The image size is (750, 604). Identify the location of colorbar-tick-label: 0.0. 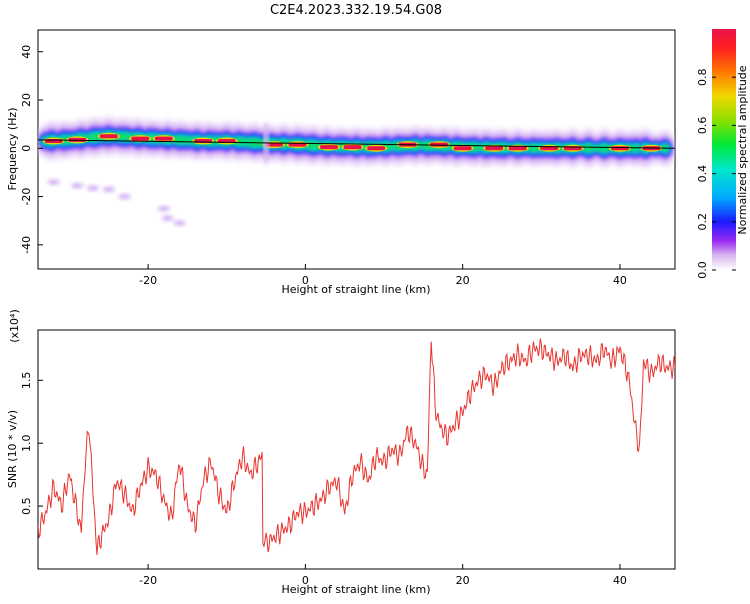
(702, 270).